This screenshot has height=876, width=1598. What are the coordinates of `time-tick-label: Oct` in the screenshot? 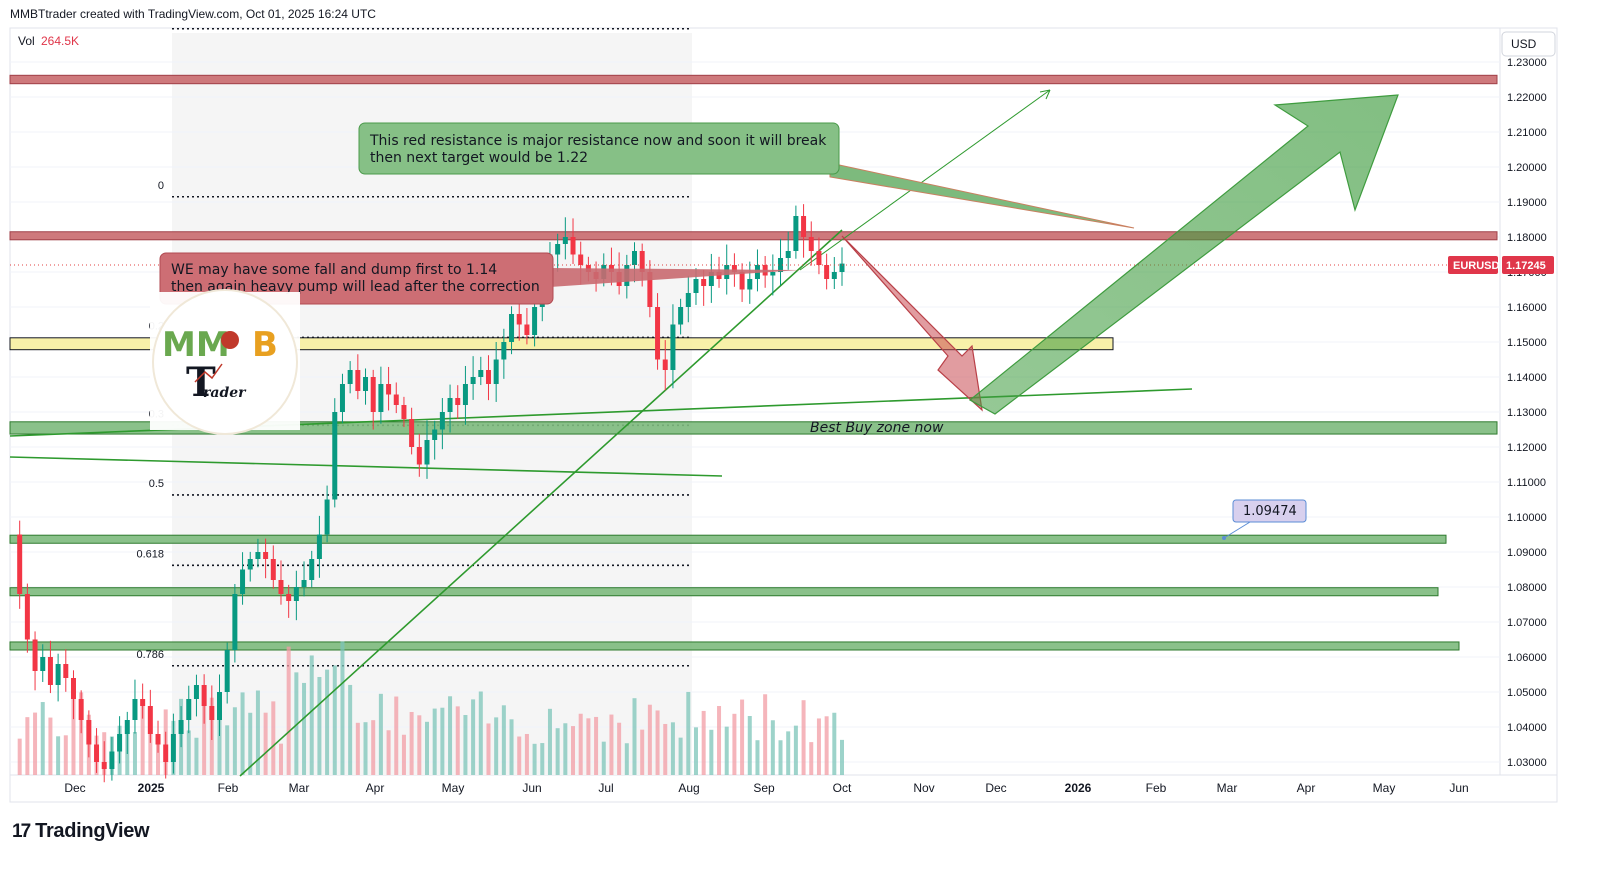 It's located at (842, 788).